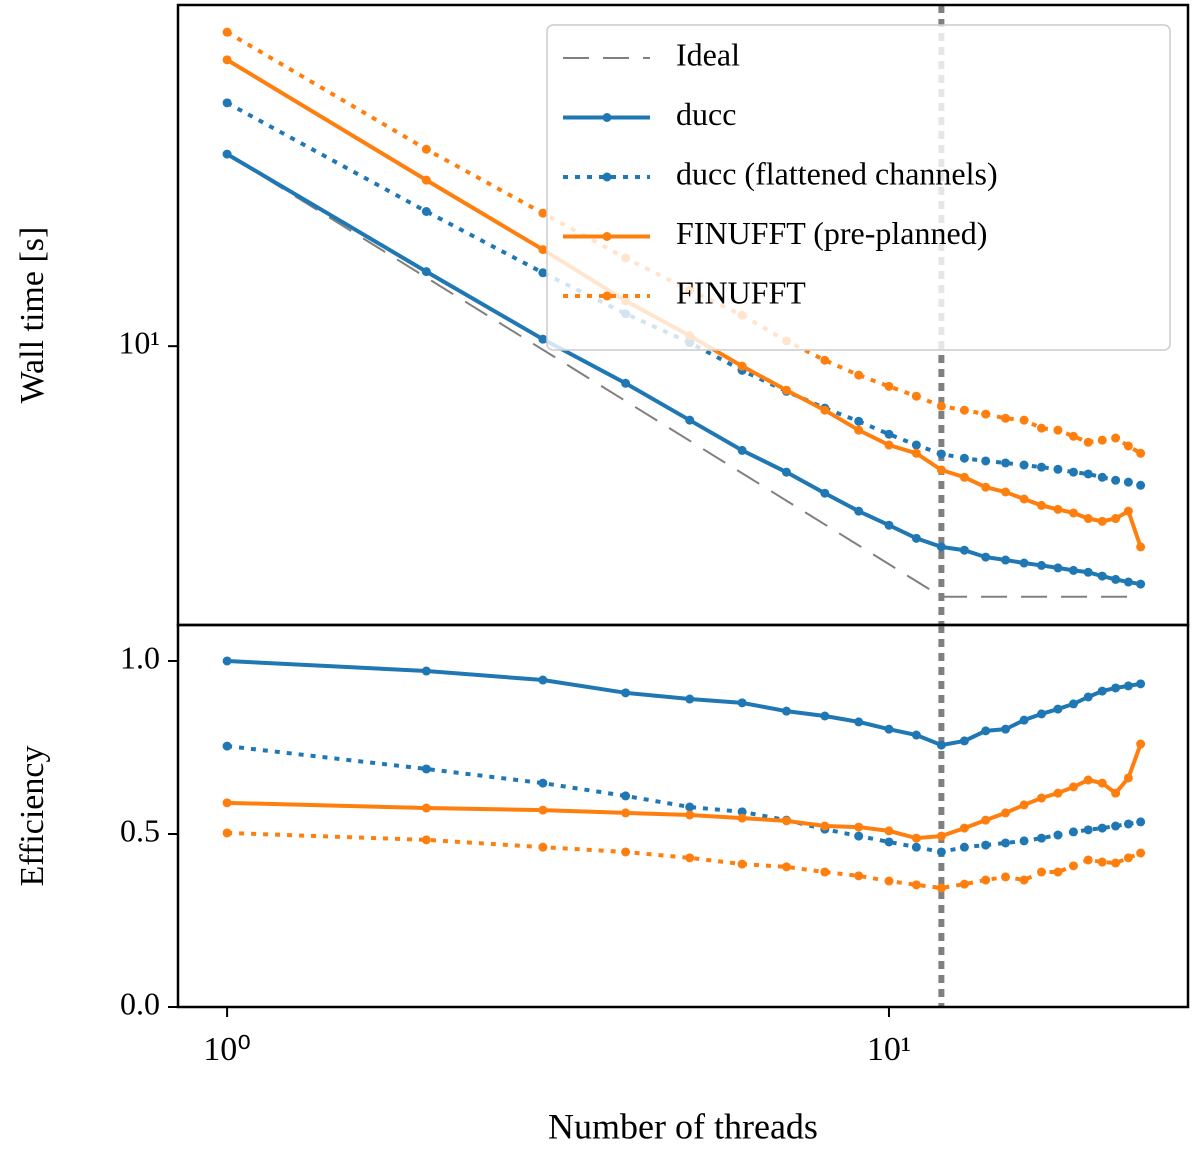 The height and width of the screenshot is (1150, 1200). I want to click on y-axis-label: Efficiency, so click(32, 816).